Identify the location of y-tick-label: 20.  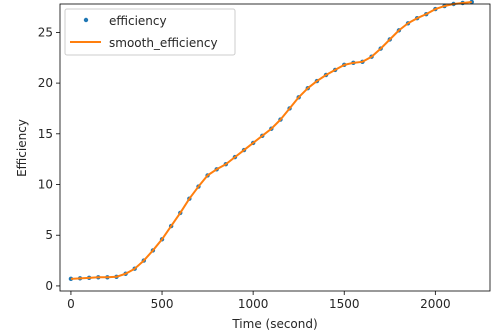
(45, 83).